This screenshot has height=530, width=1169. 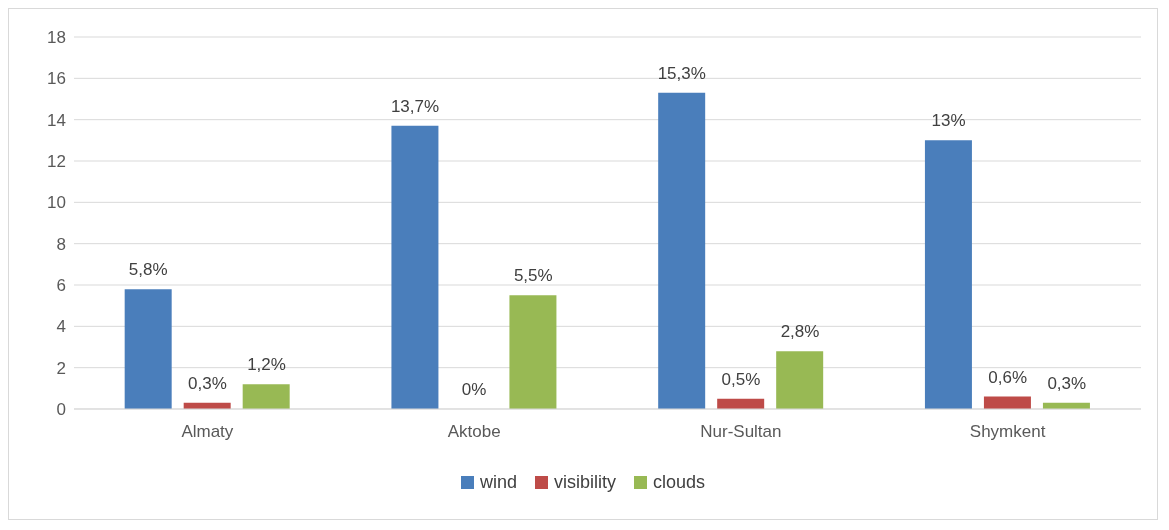 What do you see at coordinates (266, 365) in the screenshot?
I see `data-label: 1,2%` at bounding box center [266, 365].